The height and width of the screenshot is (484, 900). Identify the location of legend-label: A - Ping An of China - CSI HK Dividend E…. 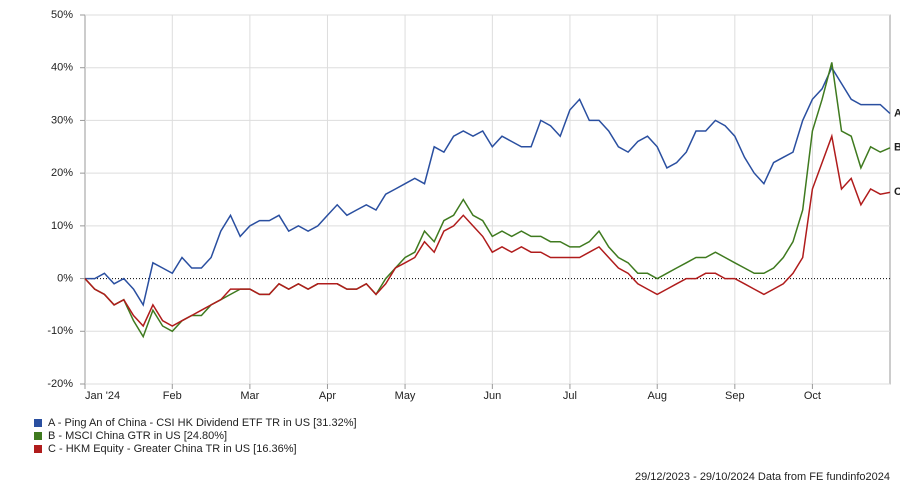
(202, 423).